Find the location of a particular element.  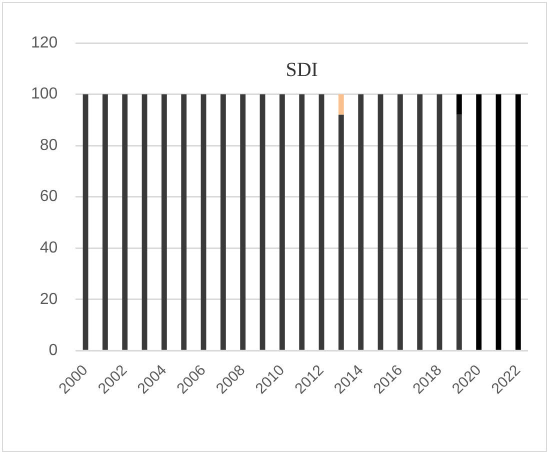

text: SDI is located at coordinates (302, 69).